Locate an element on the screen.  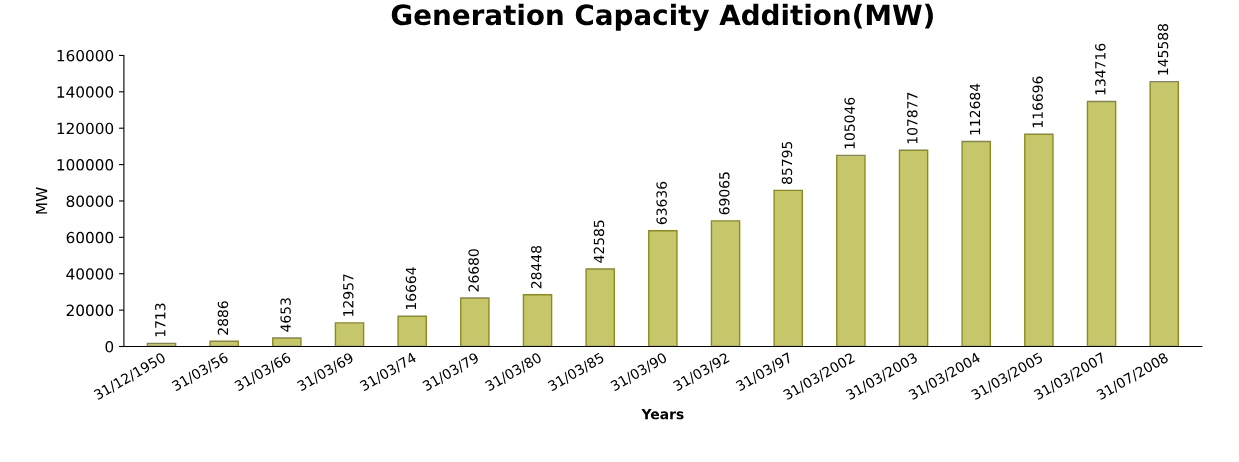
data-label: 42585 is located at coordinates (599, 241).